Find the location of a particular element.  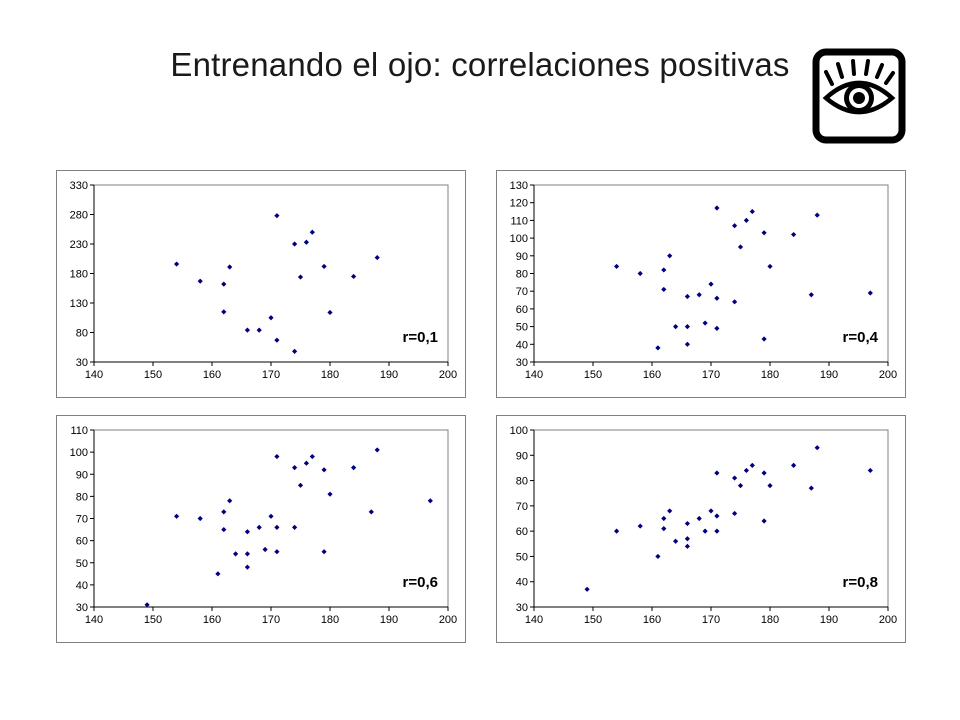

y-tick-label: 330 is located at coordinates (79, 186).